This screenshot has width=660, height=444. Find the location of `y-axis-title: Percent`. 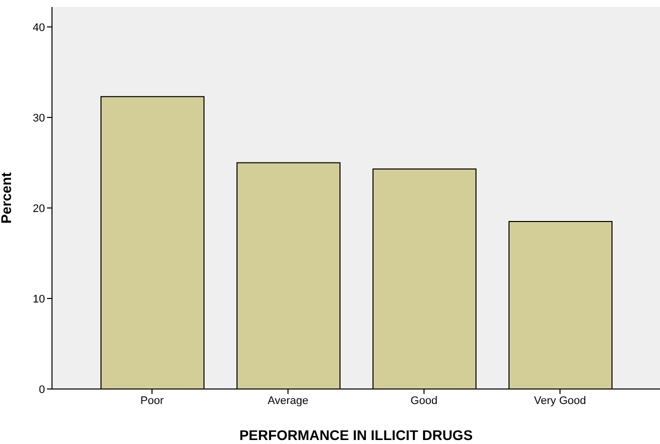

y-axis-title: Percent is located at coordinates (7, 198).